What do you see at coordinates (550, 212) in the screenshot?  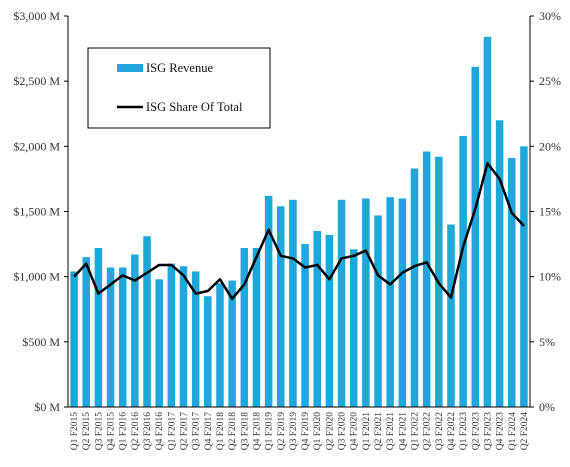 I see `right-tick-label: 15%` at bounding box center [550, 212].